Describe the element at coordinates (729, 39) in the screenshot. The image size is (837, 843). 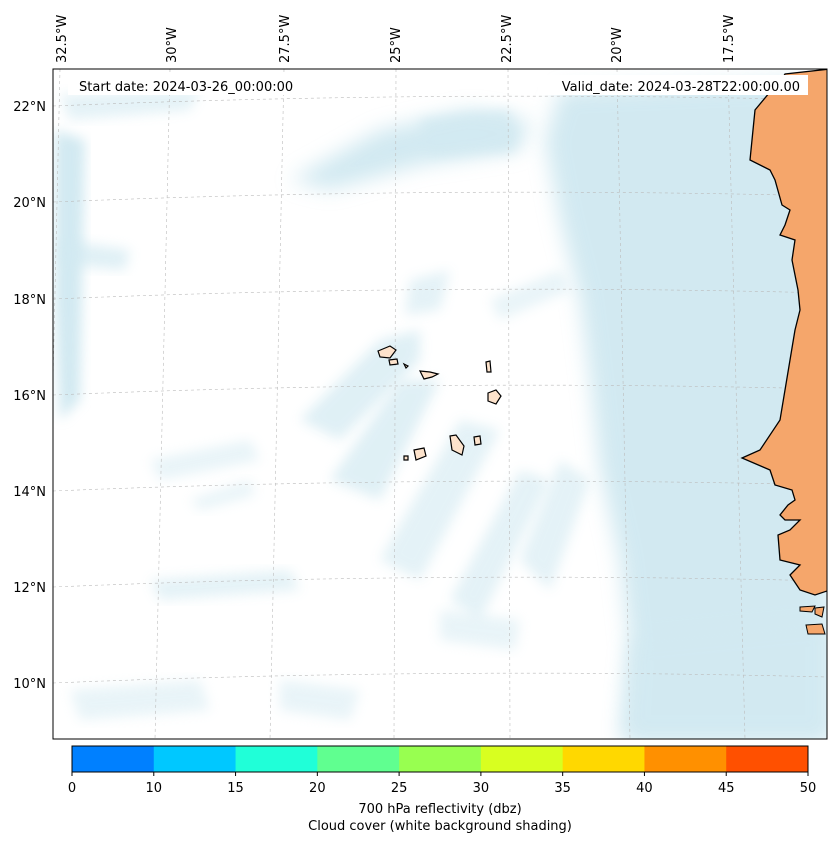
I see `lon-label-17-5w: 17.5°W` at that location.